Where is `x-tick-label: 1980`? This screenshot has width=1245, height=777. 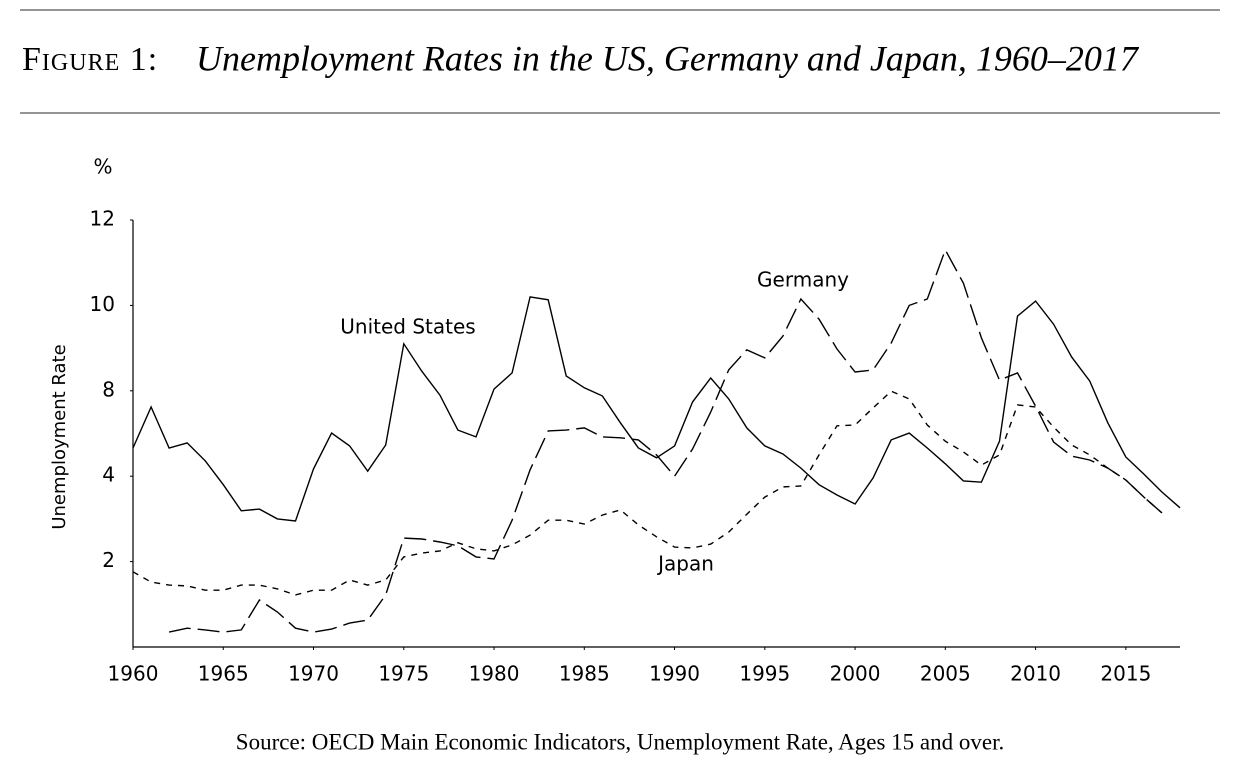
x-tick-label: 1980 is located at coordinates (494, 674).